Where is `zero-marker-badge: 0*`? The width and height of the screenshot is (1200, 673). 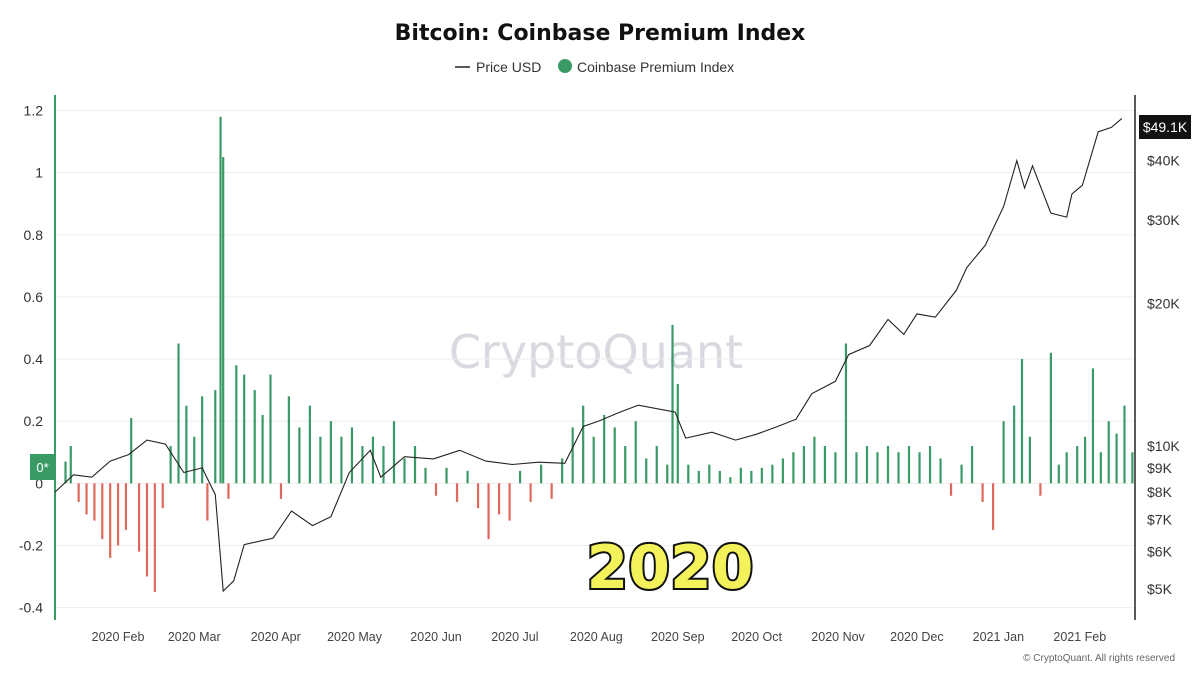
zero-marker-badge: 0* is located at coordinates (42, 467).